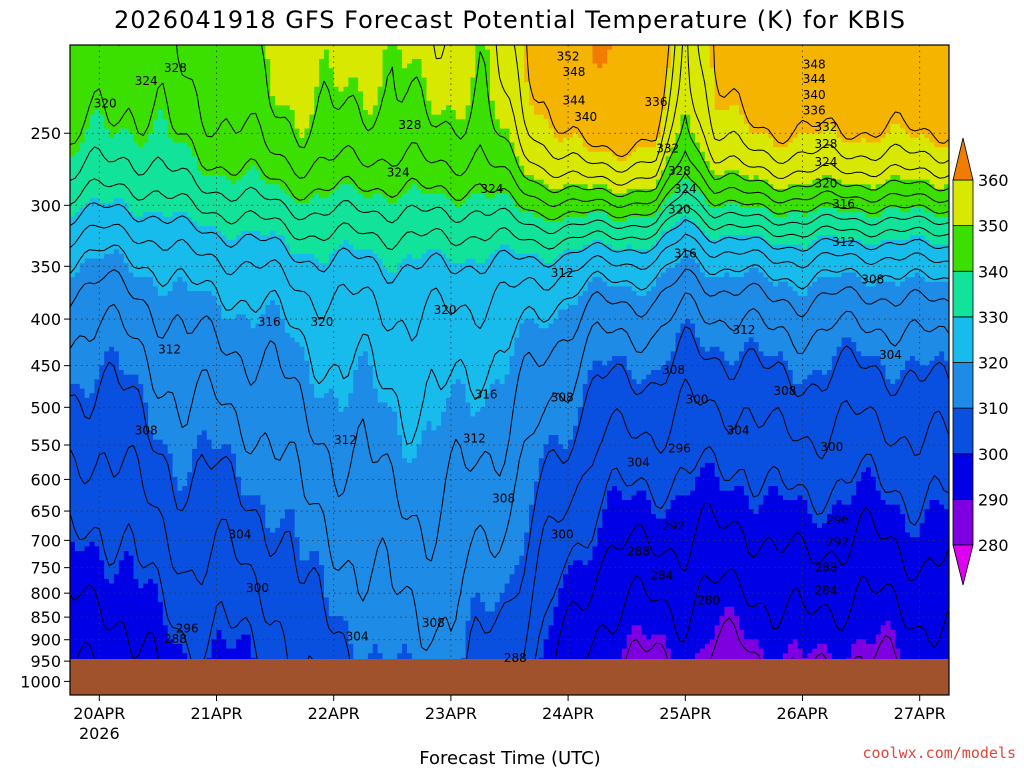 The image size is (1024, 768). Describe the element at coordinates (963, 565) in the screenshot. I see `colorbar-low-arrow` at that location.